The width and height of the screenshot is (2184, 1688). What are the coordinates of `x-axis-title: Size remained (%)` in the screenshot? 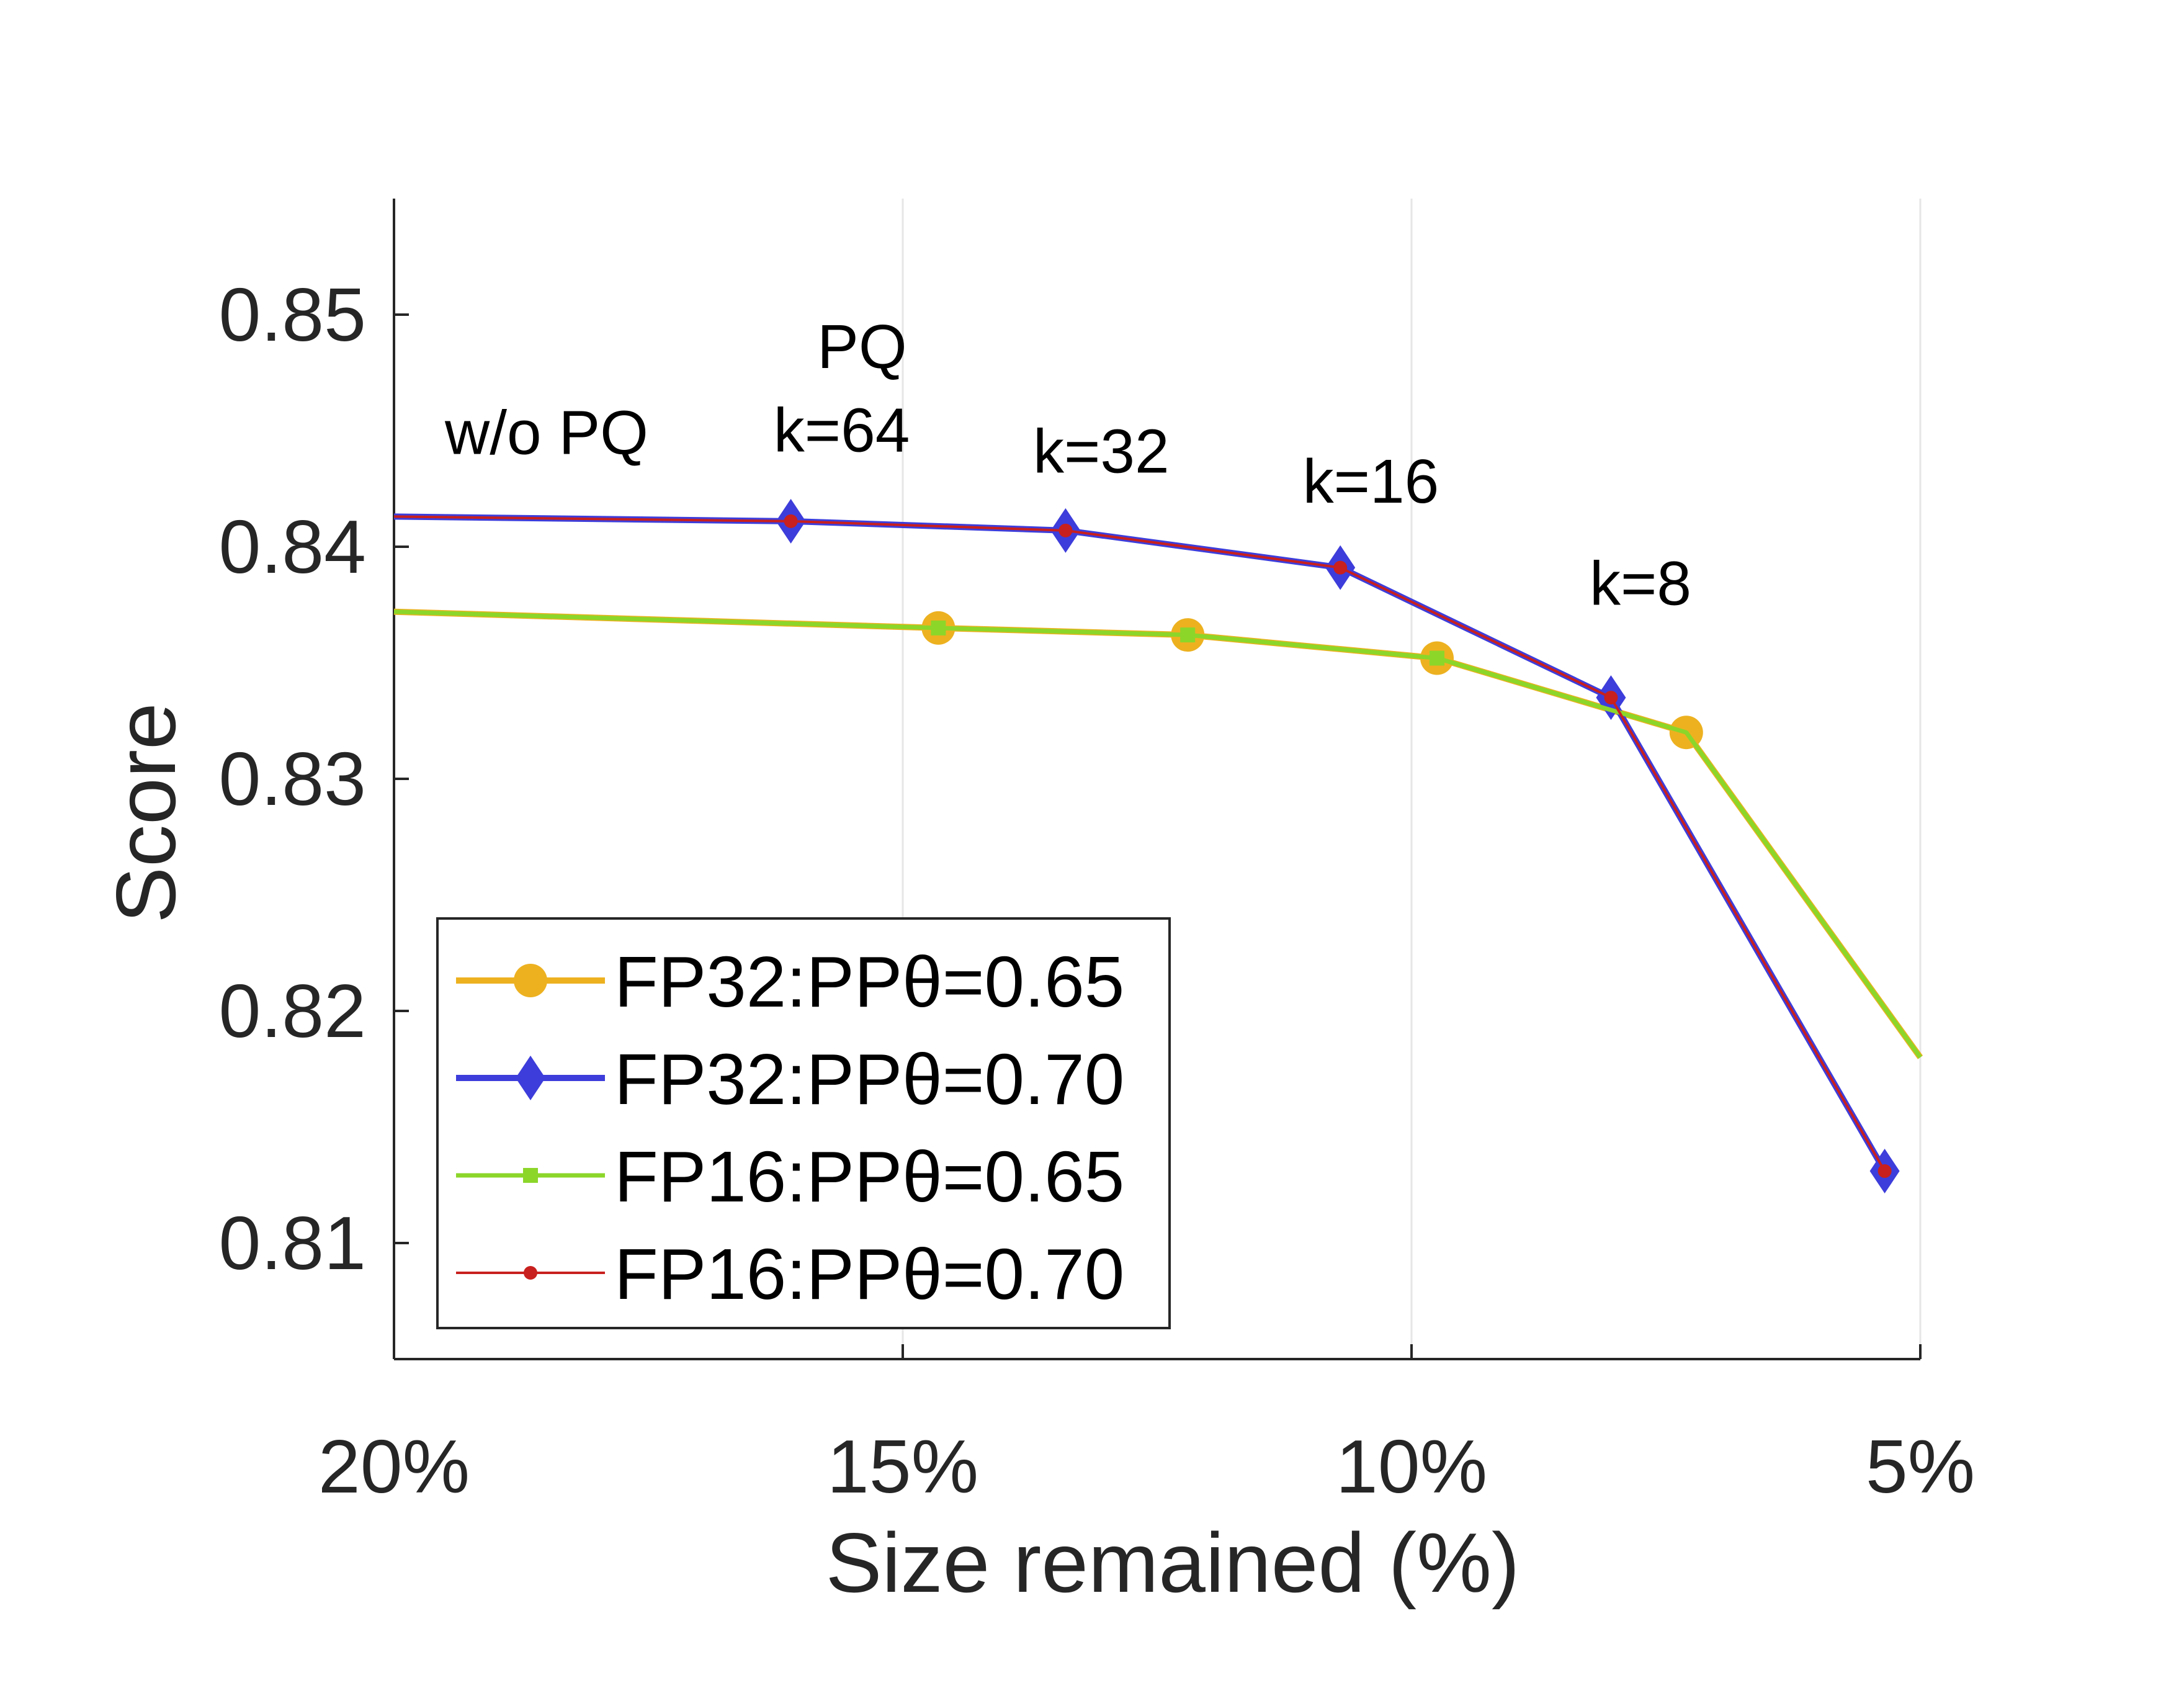 It's located at (1173, 1562).